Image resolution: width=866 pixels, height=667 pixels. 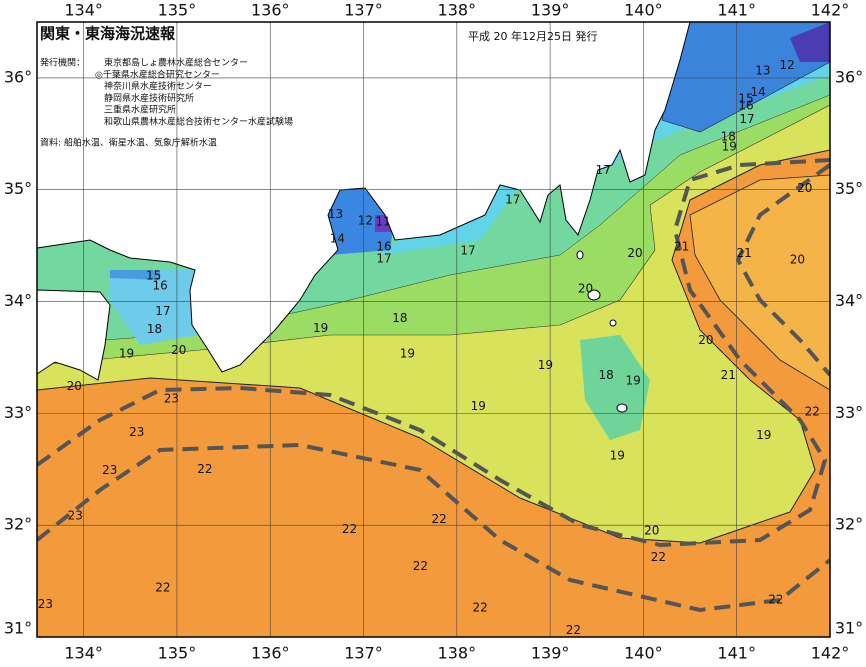 I want to click on issue-date: 平成 20 年12月25日 発行, so click(x=532, y=36).